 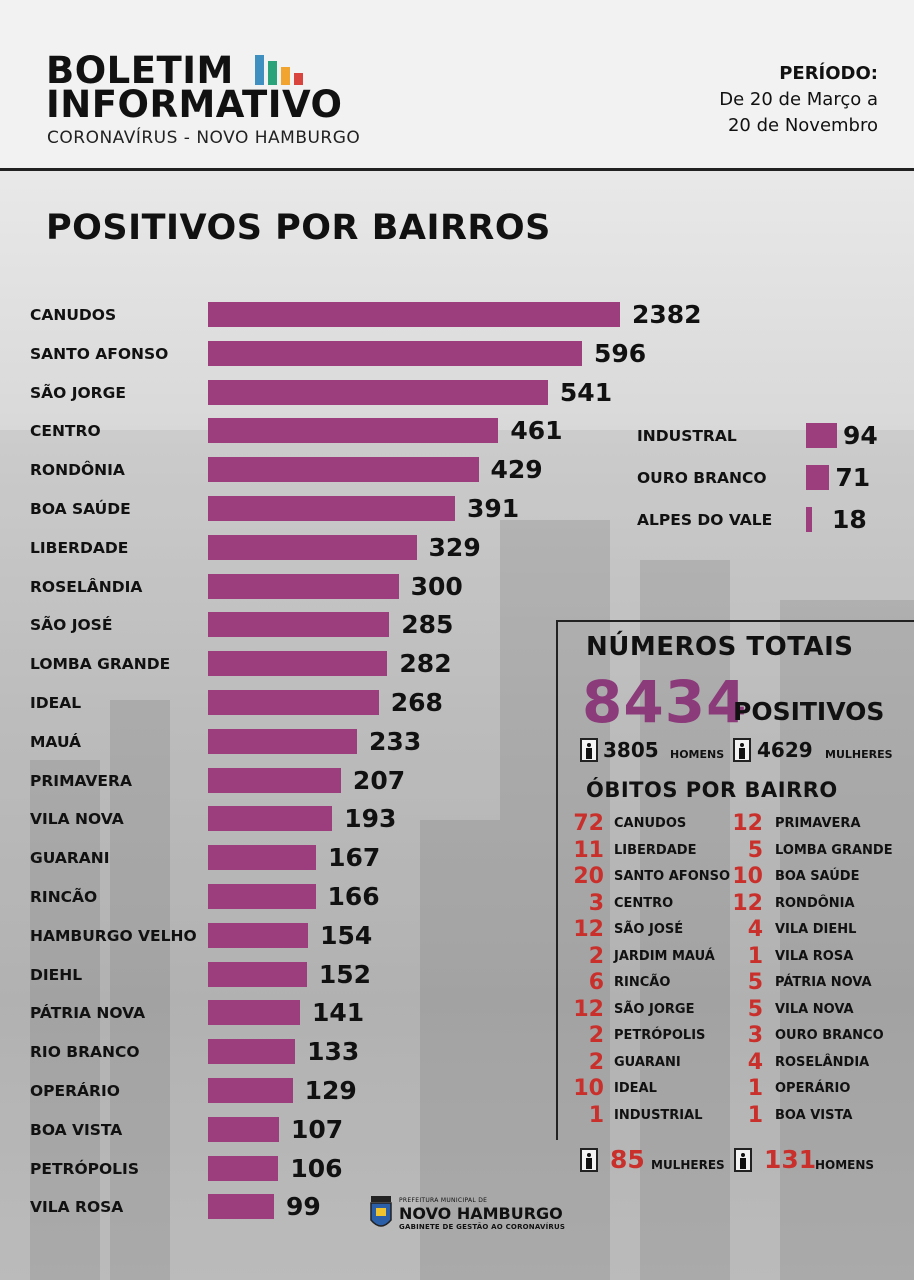 What do you see at coordinates (588, 1088) in the screenshot?
I see `death-count: 10` at bounding box center [588, 1088].